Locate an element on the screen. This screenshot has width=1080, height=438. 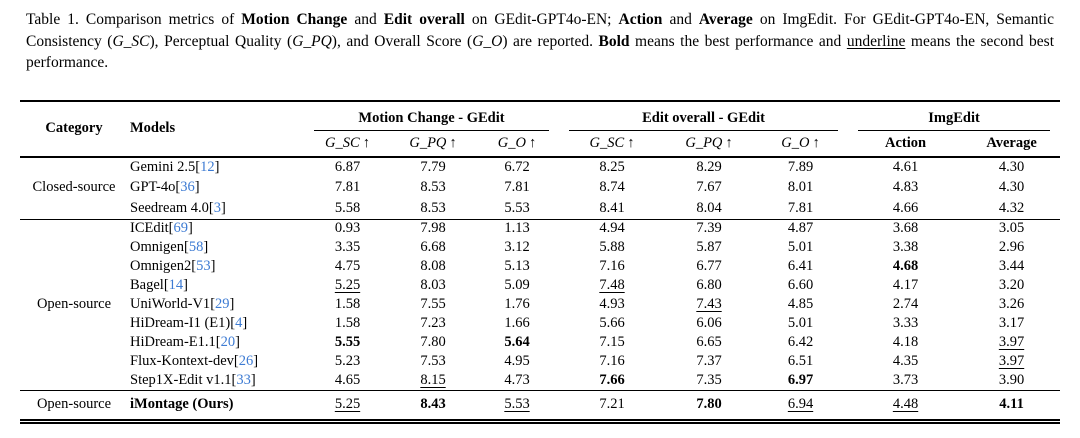
metric-cell: 7.48 is located at coordinates (612, 285).